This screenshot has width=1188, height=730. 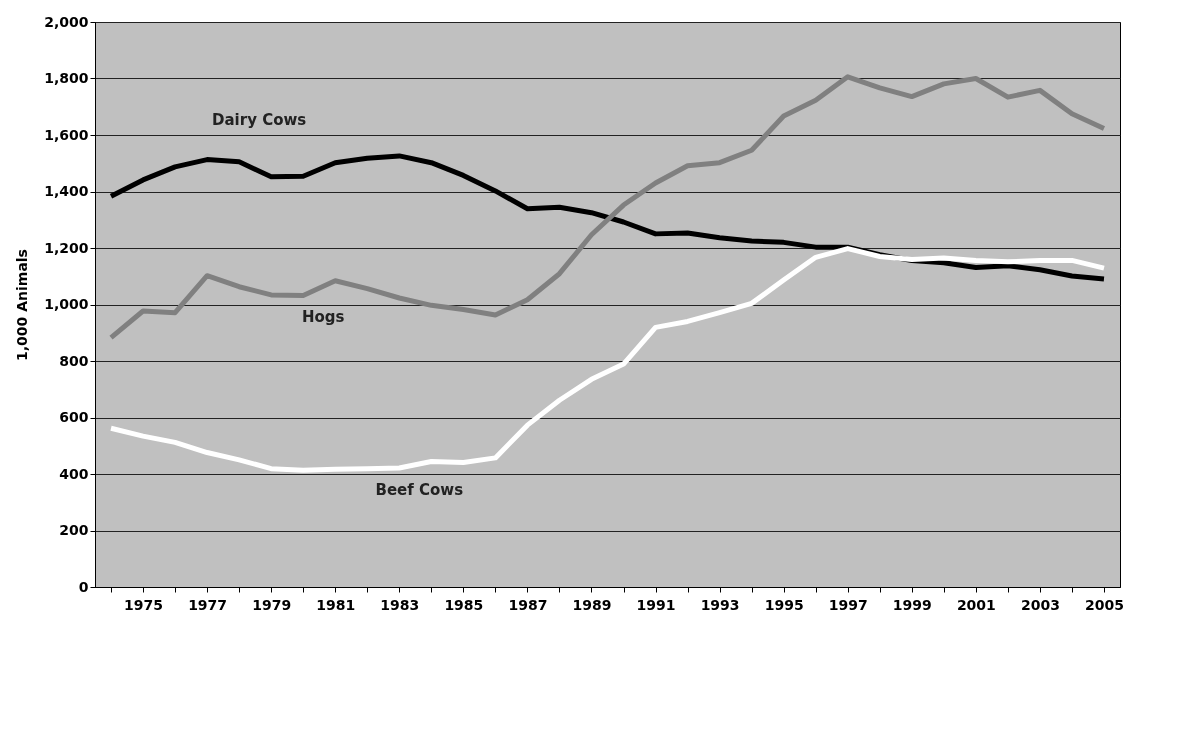 I want to click on y-tick-label: 1,400, so click(x=66, y=191).